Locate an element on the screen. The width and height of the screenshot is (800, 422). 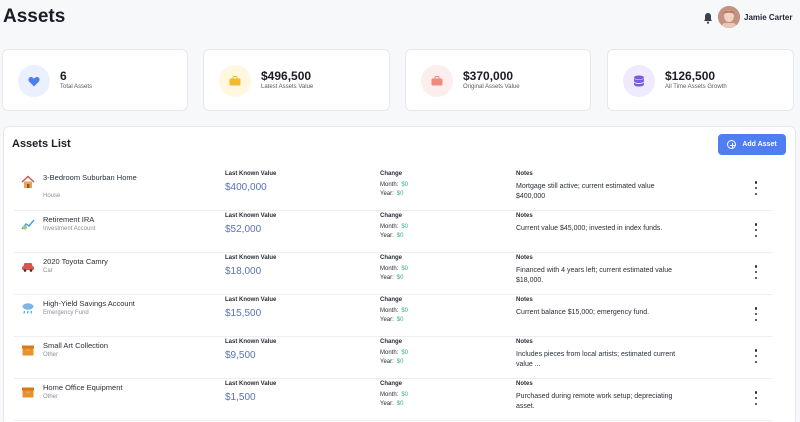
page-title: Assets is located at coordinates (34, 16).